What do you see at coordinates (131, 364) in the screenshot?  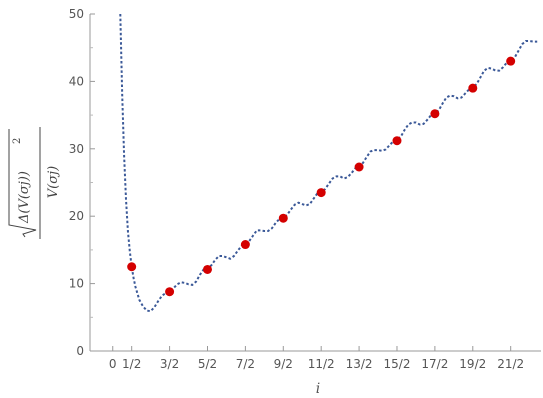 I see `x-tick-label: 1/2` at bounding box center [131, 364].